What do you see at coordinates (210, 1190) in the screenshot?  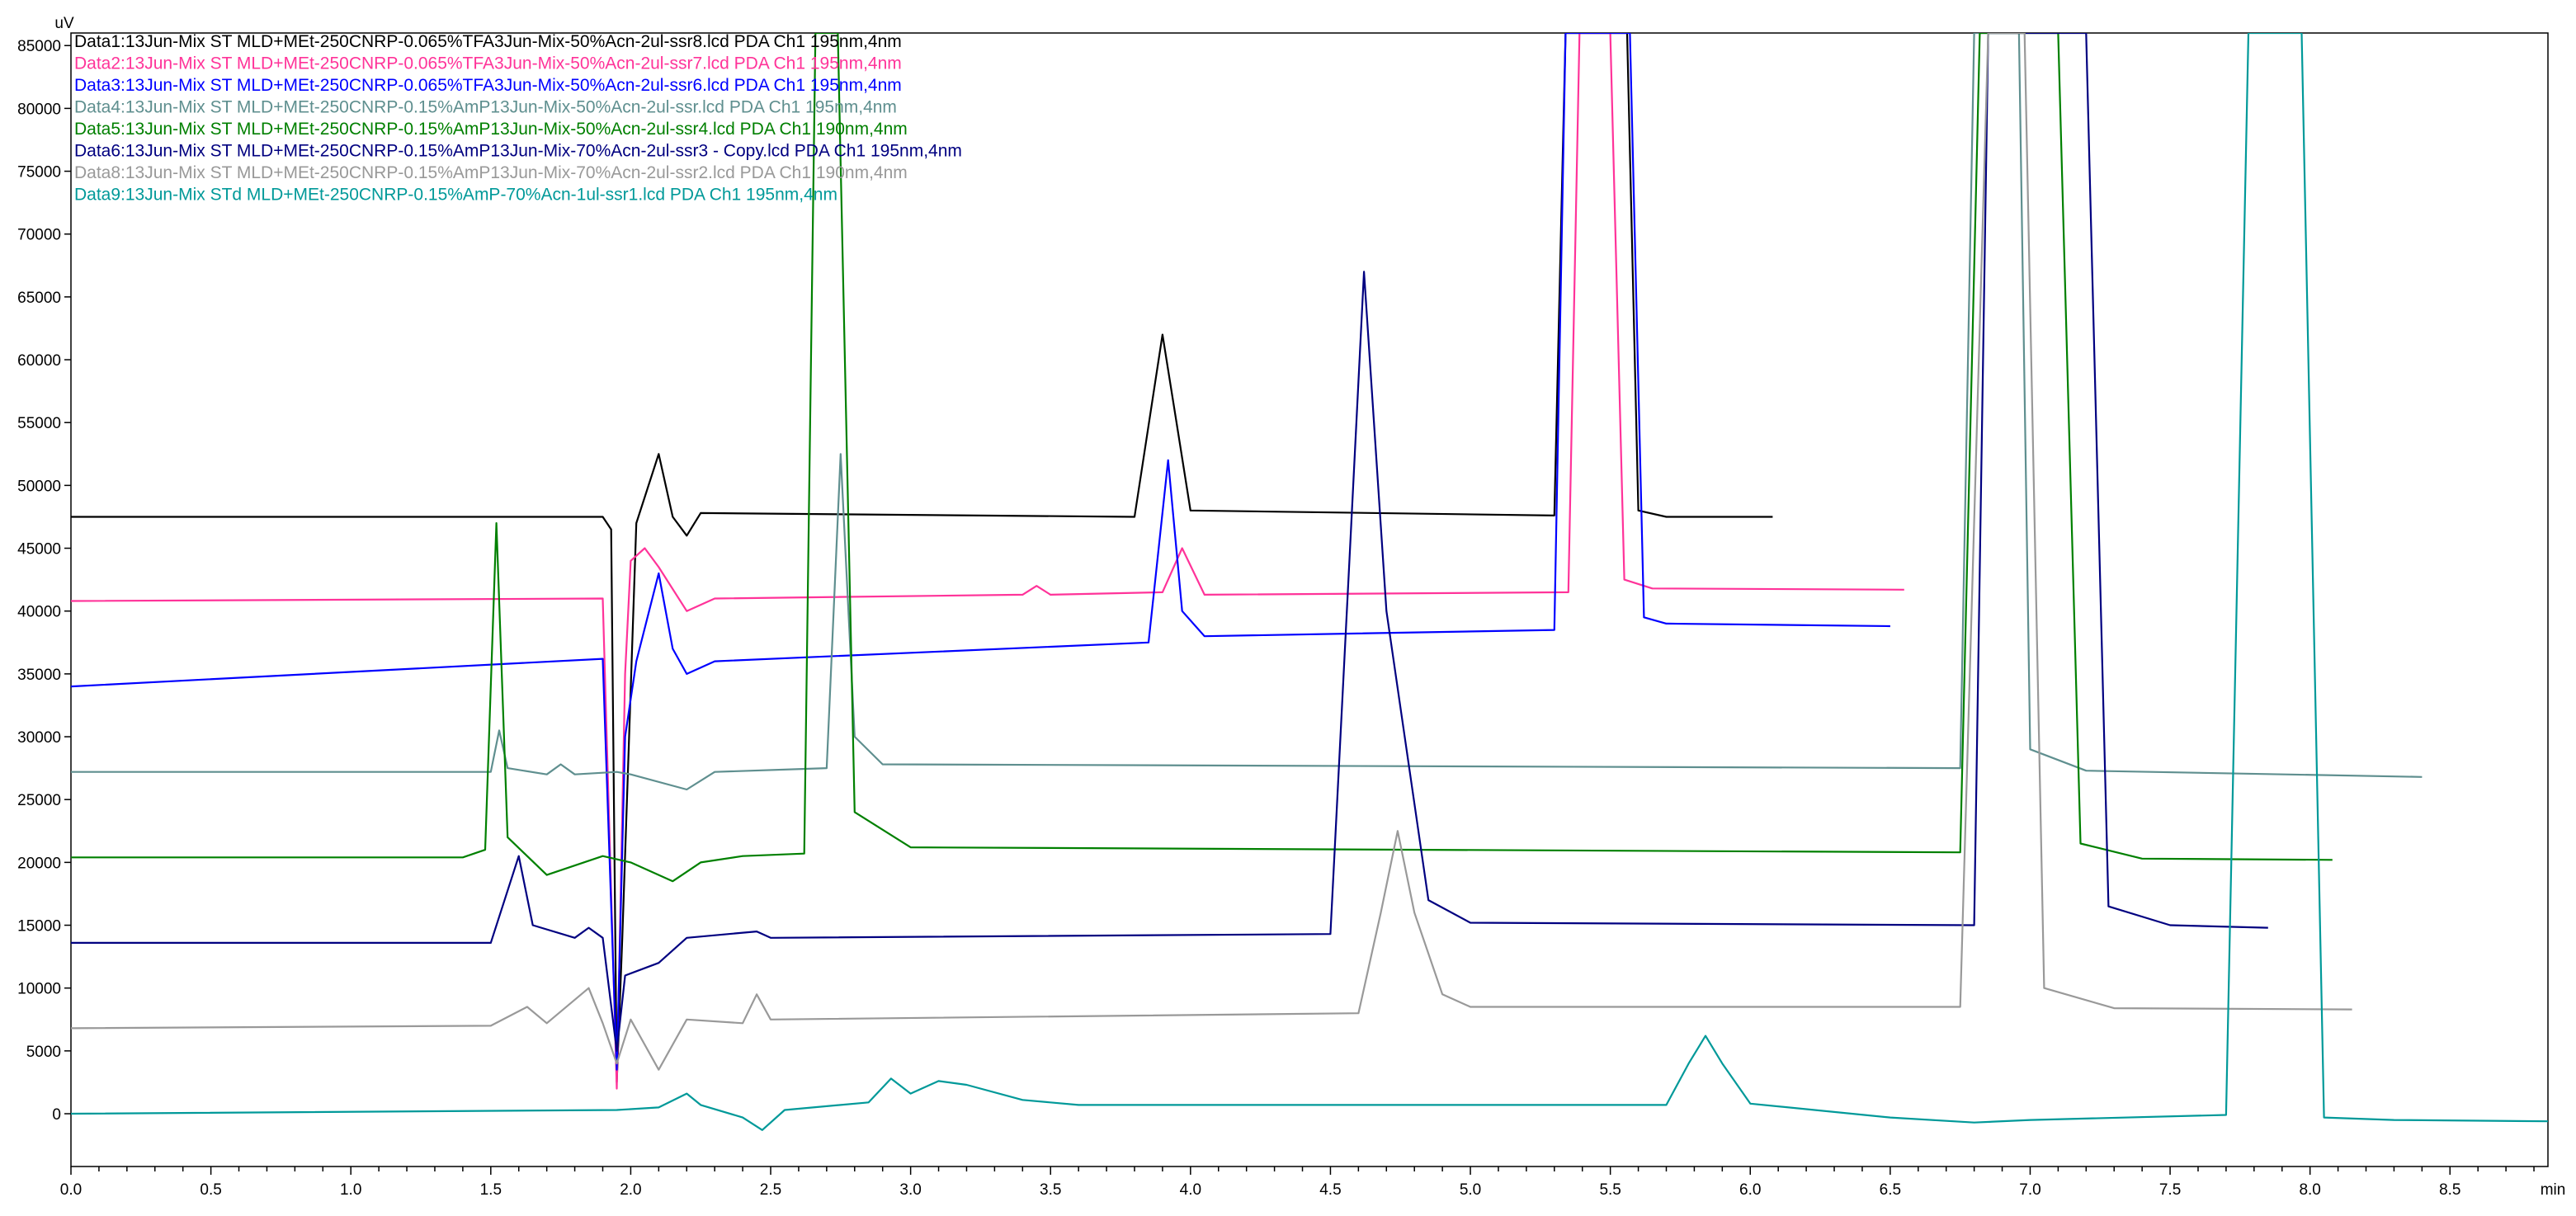 I see `x-tick-label: 0.5` at bounding box center [210, 1190].